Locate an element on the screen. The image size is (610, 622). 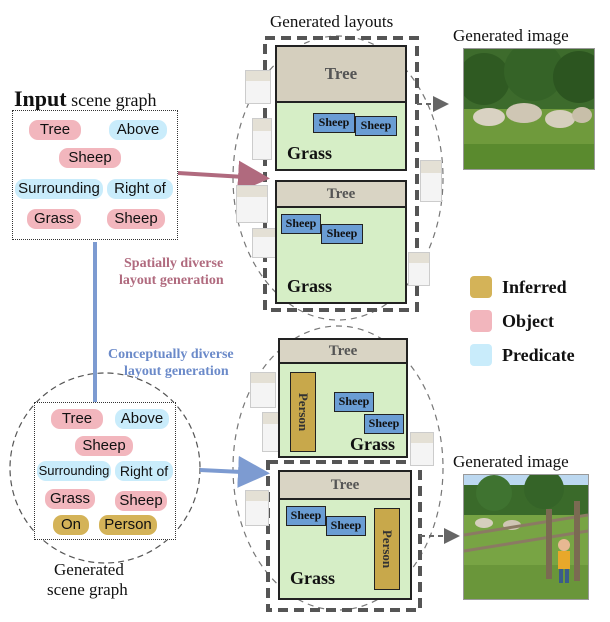
legend-object-label: Object is located at coordinates (528, 321).